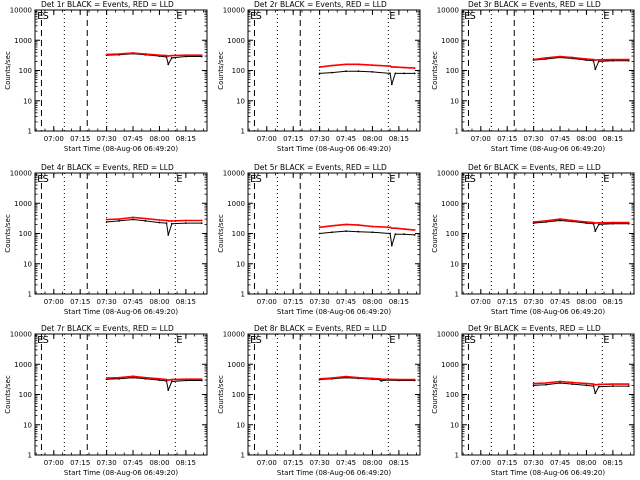 This screenshot has height=480, width=640. Describe the element at coordinates (586, 463) in the screenshot. I see `x-tick-label: 08:00` at that location.